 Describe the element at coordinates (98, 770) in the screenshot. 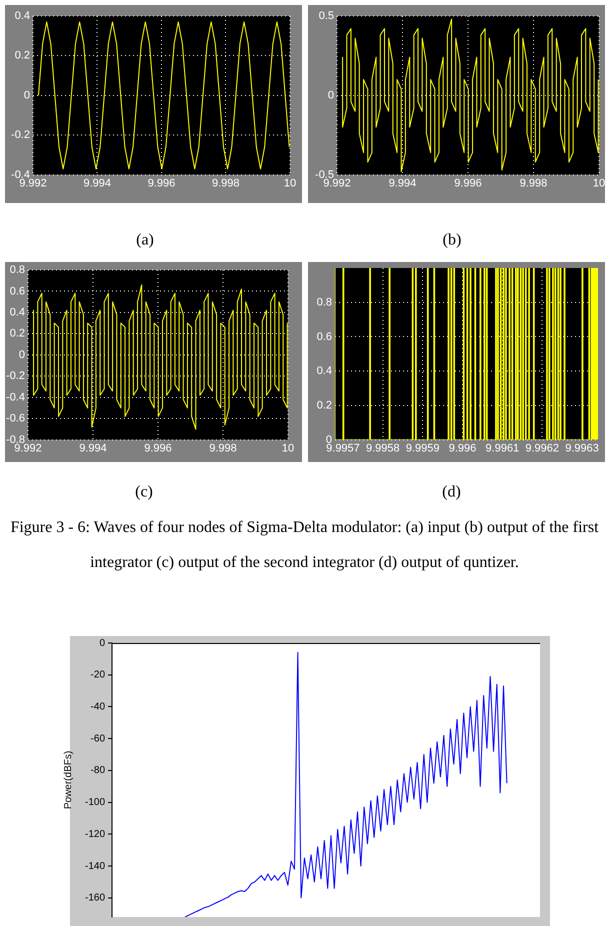

I see `y-tick-label: -80` at that location.